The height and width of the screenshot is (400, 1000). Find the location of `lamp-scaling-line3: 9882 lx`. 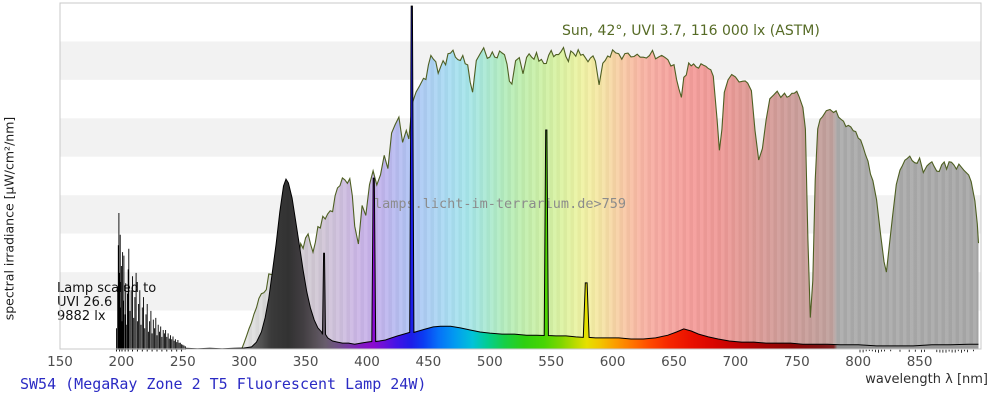

lamp-scaling-line3: 9882 lx is located at coordinates (81, 316).